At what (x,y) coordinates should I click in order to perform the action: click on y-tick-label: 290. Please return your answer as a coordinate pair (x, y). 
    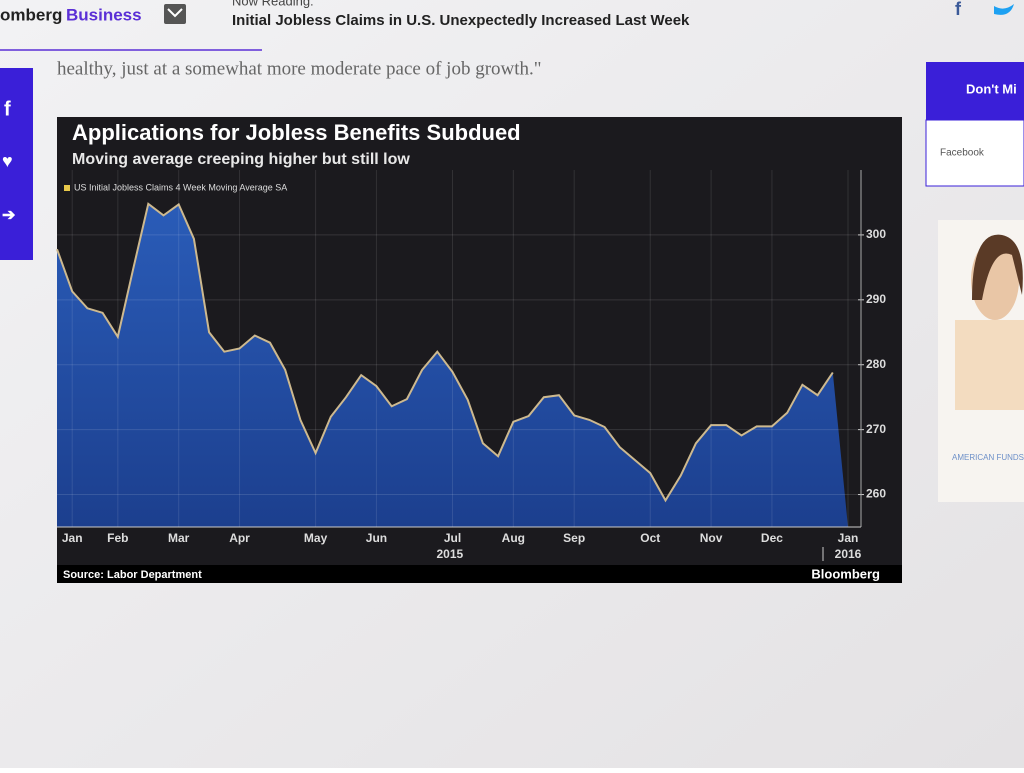
    Looking at the image, I should click on (876, 299).